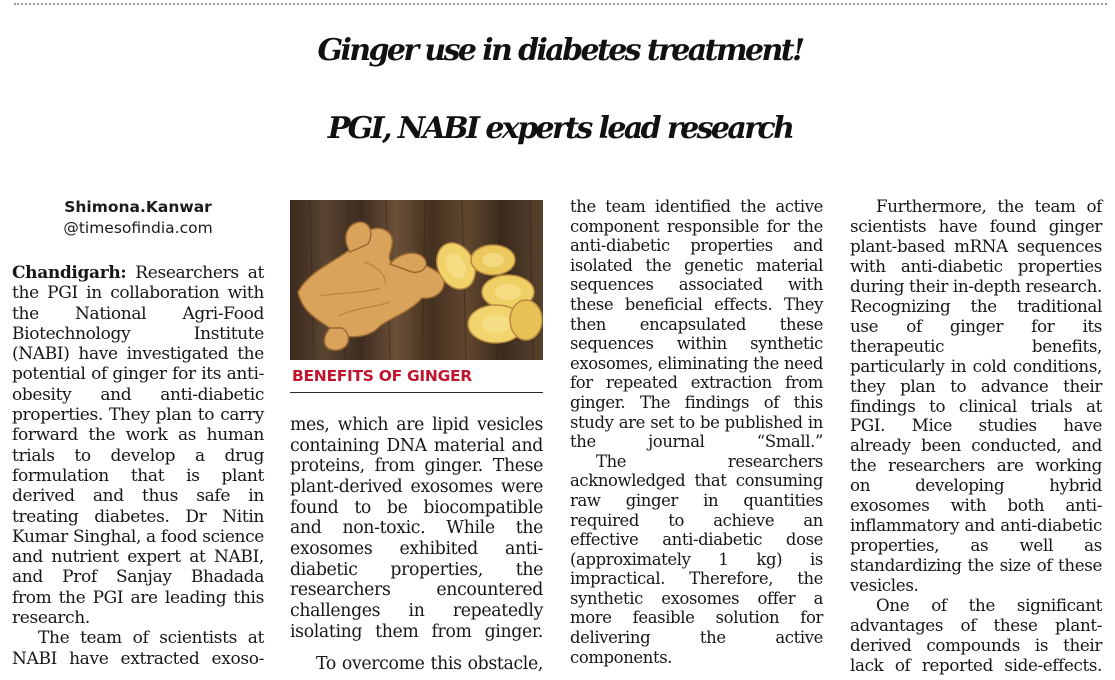 The width and height of the screenshot is (1115, 680). What do you see at coordinates (138, 218) in the screenshot?
I see `byline: Shimona.Kanwar @timesofindia.com` at bounding box center [138, 218].